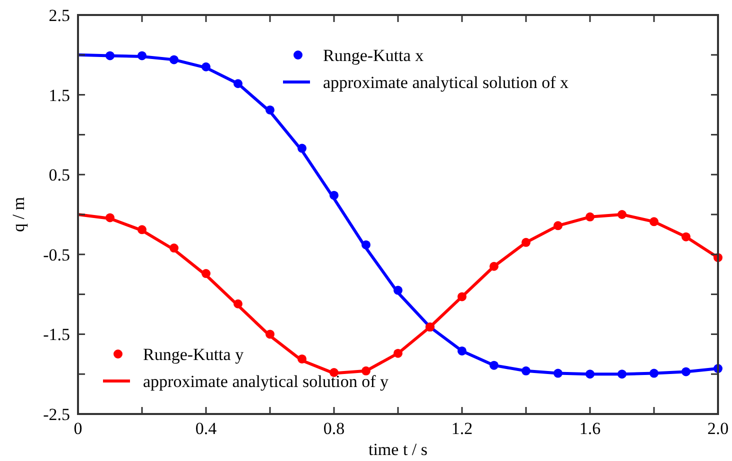 This screenshot has height=461, width=732. I want to click on x-tick-label: 1.6, so click(590, 428).